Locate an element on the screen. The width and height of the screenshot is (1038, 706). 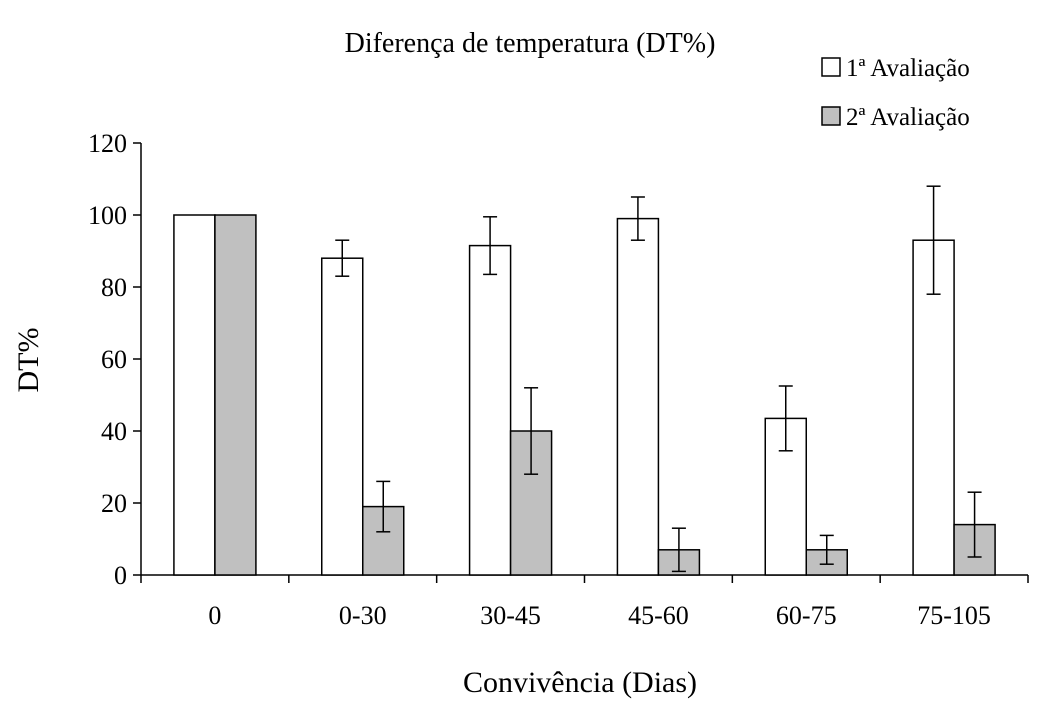
x-tick-label: 60-75 is located at coordinates (806, 615).